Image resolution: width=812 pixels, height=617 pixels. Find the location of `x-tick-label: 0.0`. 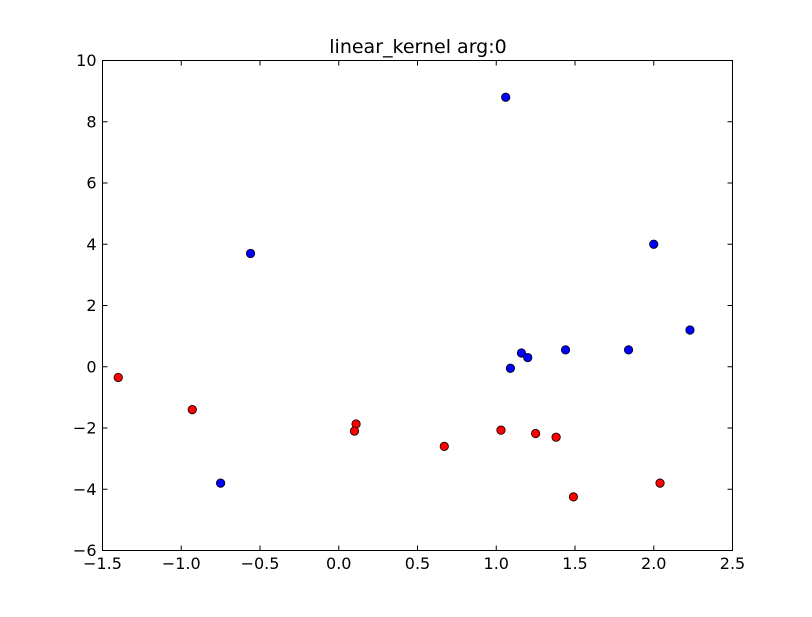

x-tick-label: 0.0 is located at coordinates (338, 563).